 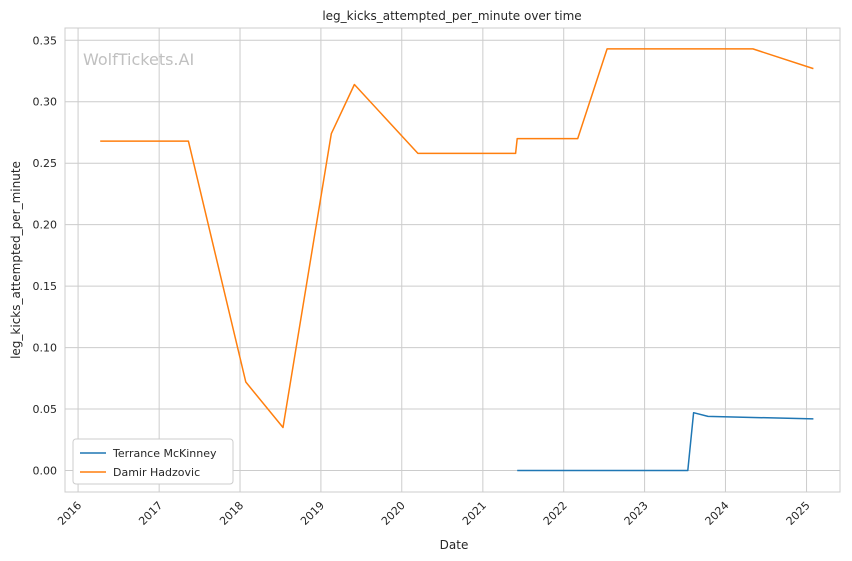 What do you see at coordinates (16, 260) in the screenshot?
I see `y-axis-label: leg_kicks_attempted_per_minute` at bounding box center [16, 260].